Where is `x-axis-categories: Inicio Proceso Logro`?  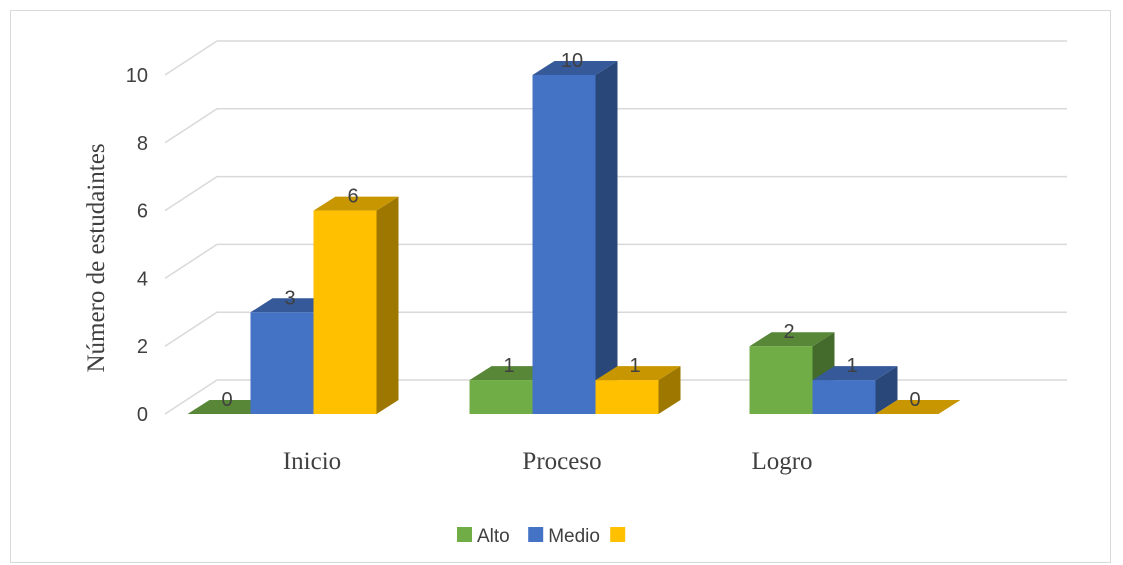 x-axis-categories: Inicio Proceso Logro is located at coordinates (548, 461).